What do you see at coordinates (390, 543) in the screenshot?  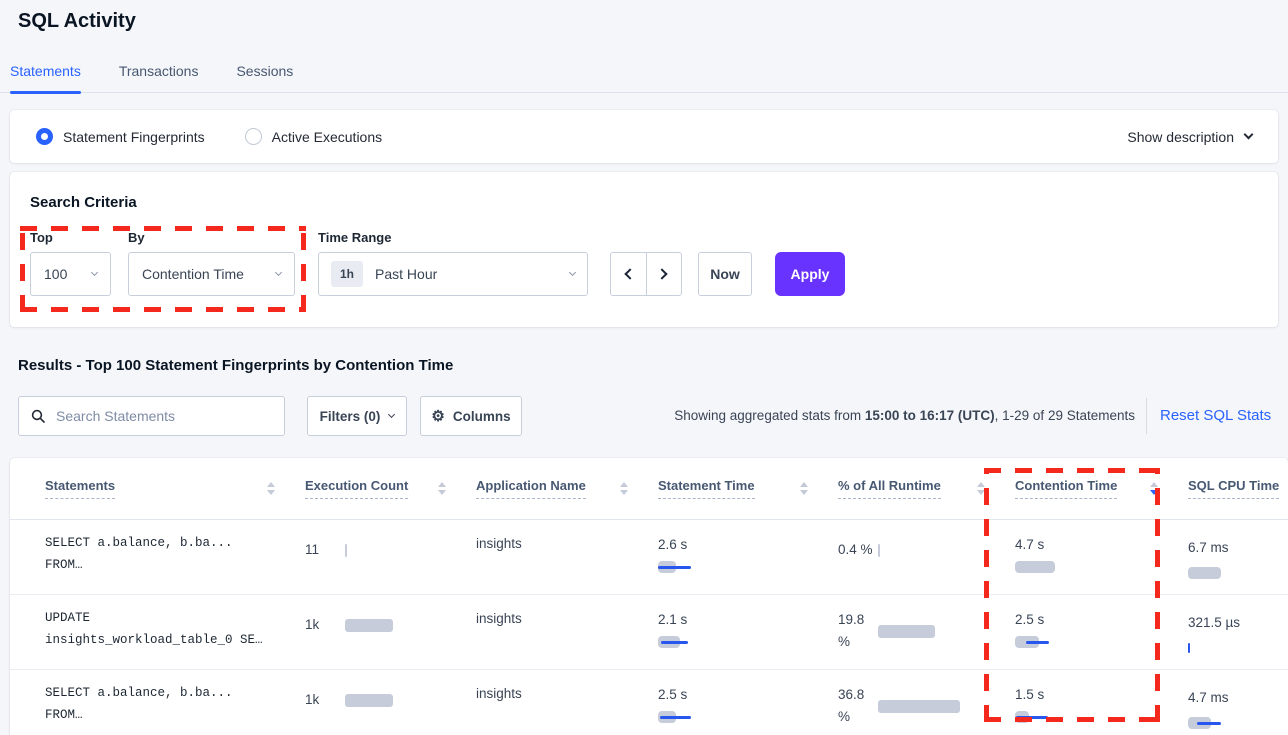 I see `execution-count-cell: 11` at bounding box center [390, 543].